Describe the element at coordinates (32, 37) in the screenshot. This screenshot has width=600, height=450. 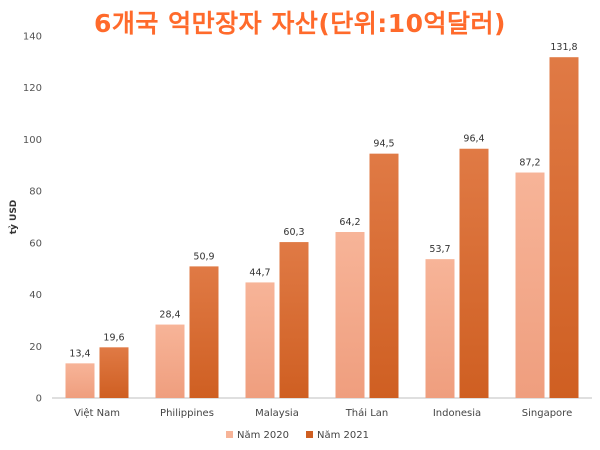
I see `y-tick-label: 140` at that location.